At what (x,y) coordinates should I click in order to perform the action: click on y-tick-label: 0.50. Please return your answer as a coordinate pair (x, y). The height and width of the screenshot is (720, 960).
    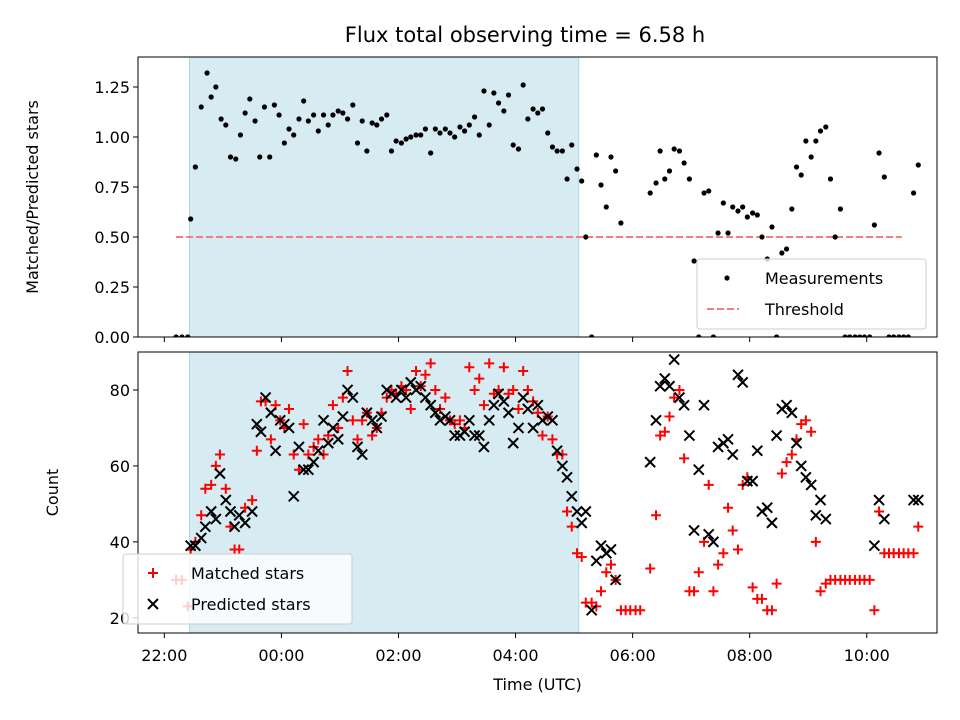
    Looking at the image, I should click on (112, 237).